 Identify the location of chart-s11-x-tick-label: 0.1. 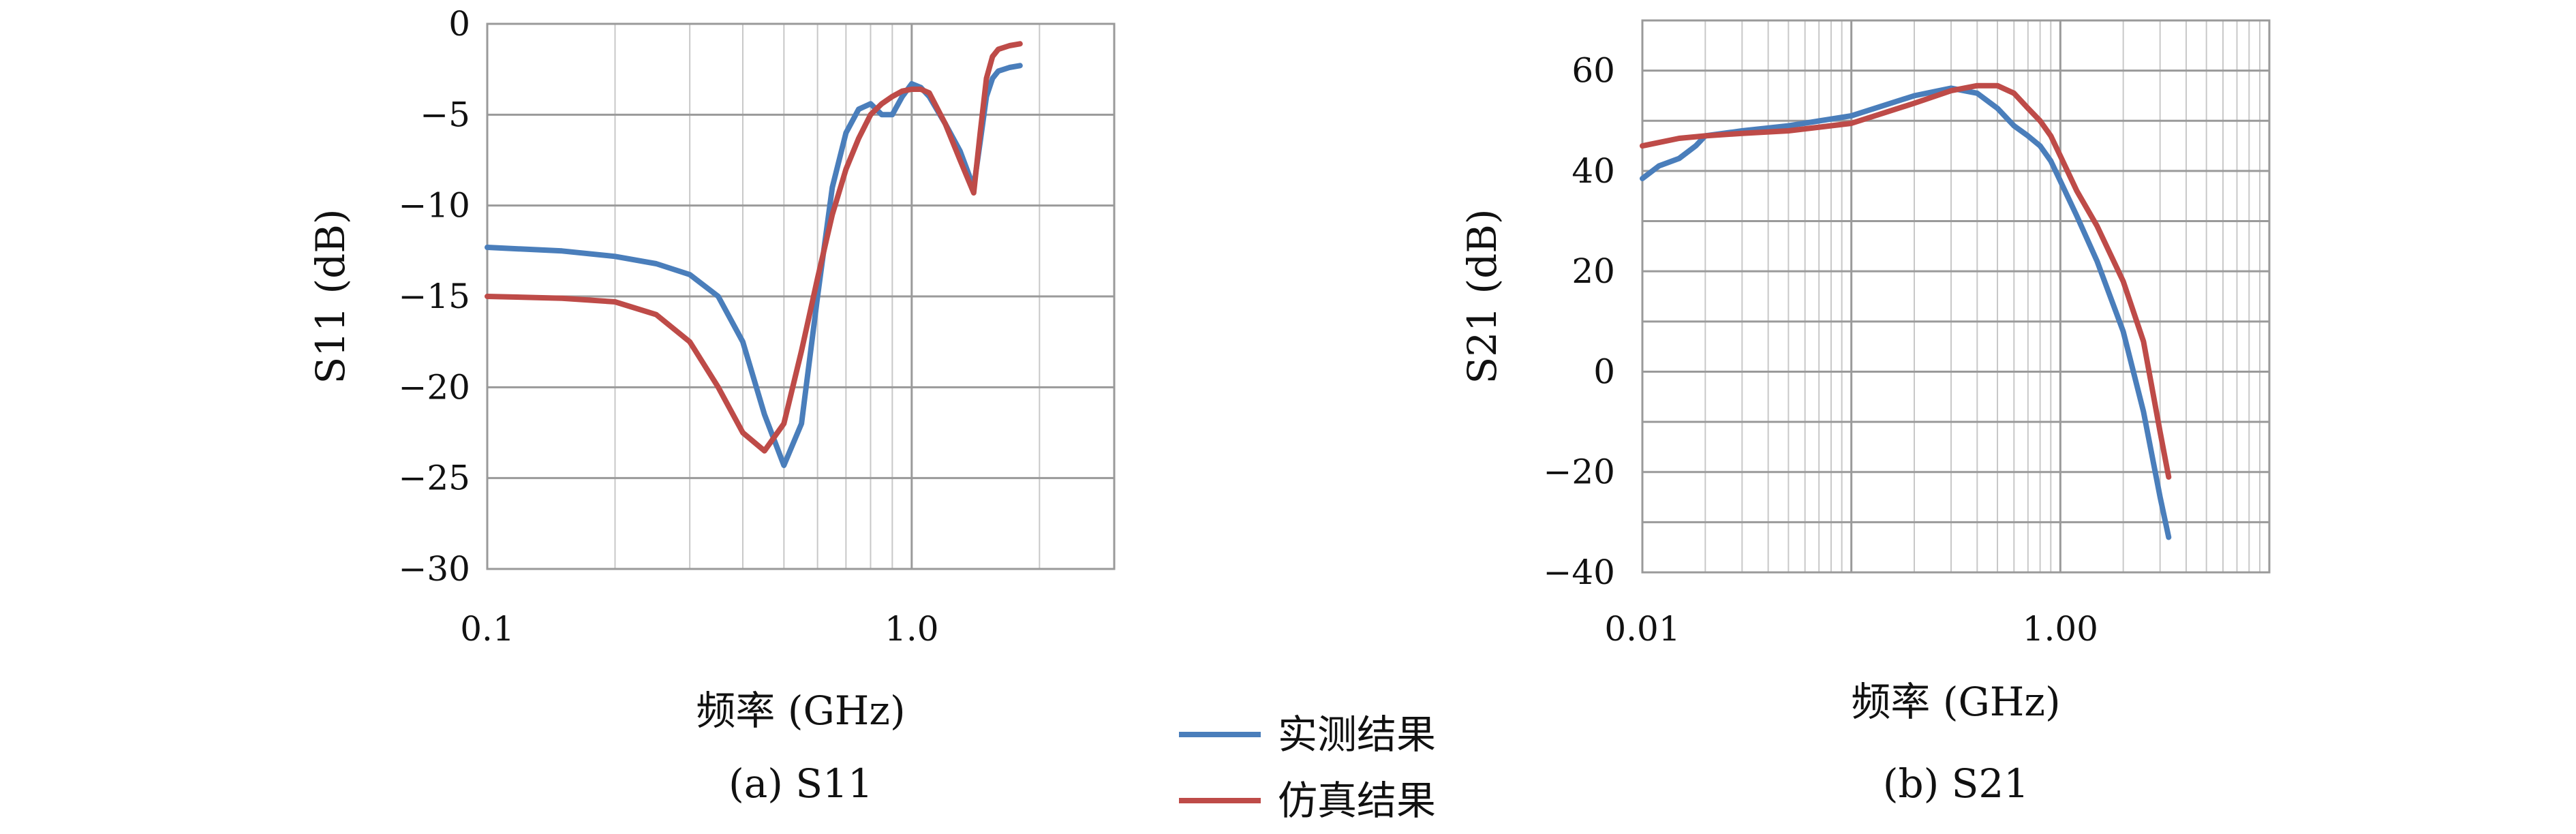
(487, 629).